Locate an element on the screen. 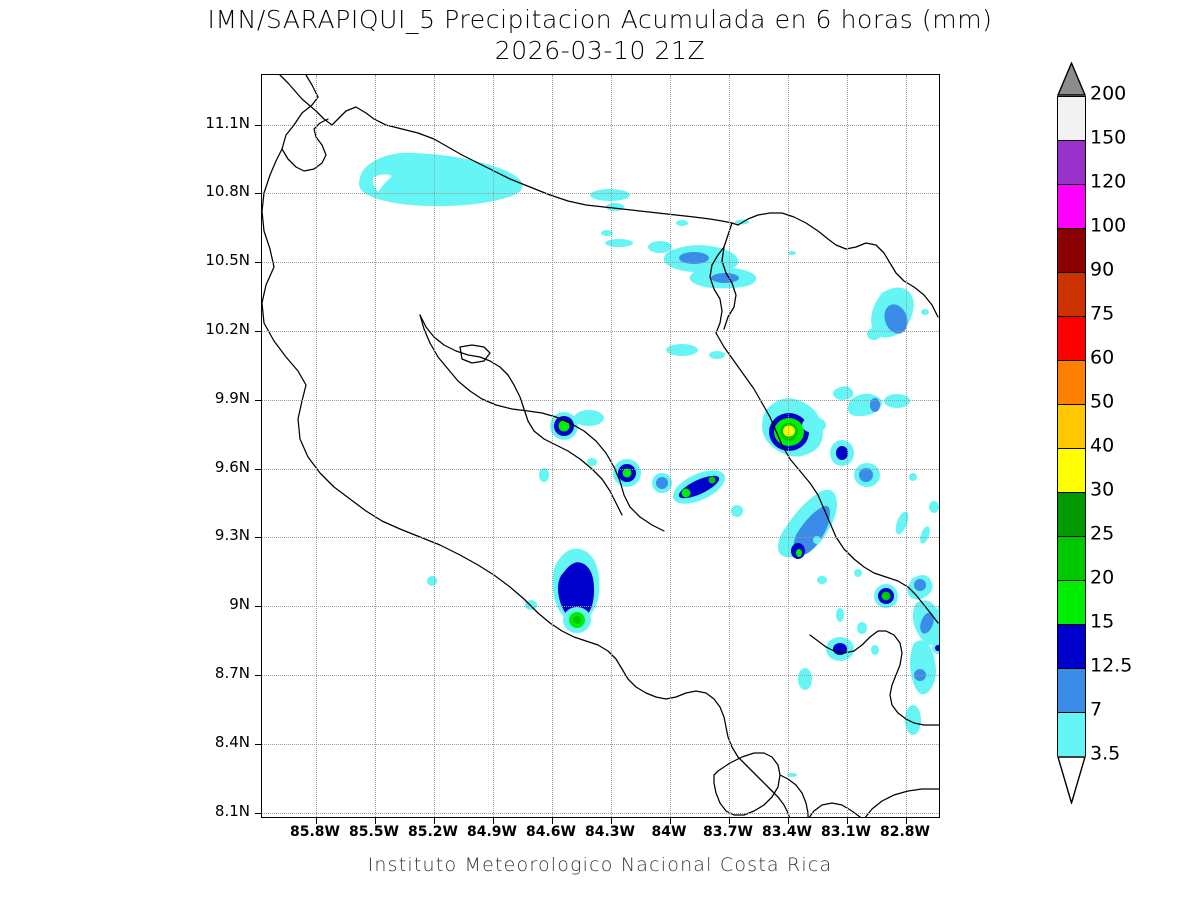 The height and width of the screenshot is (900, 1200). y-axis-label: 8.4N is located at coordinates (232, 742).